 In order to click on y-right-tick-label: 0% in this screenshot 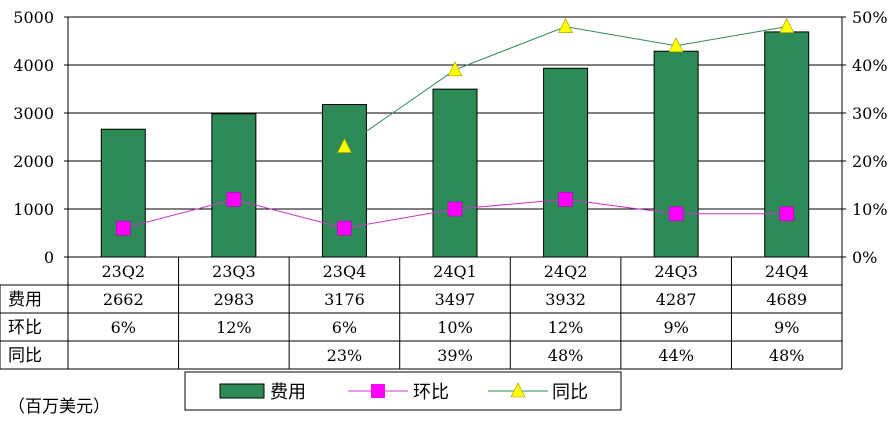, I will do `click(864, 257)`.